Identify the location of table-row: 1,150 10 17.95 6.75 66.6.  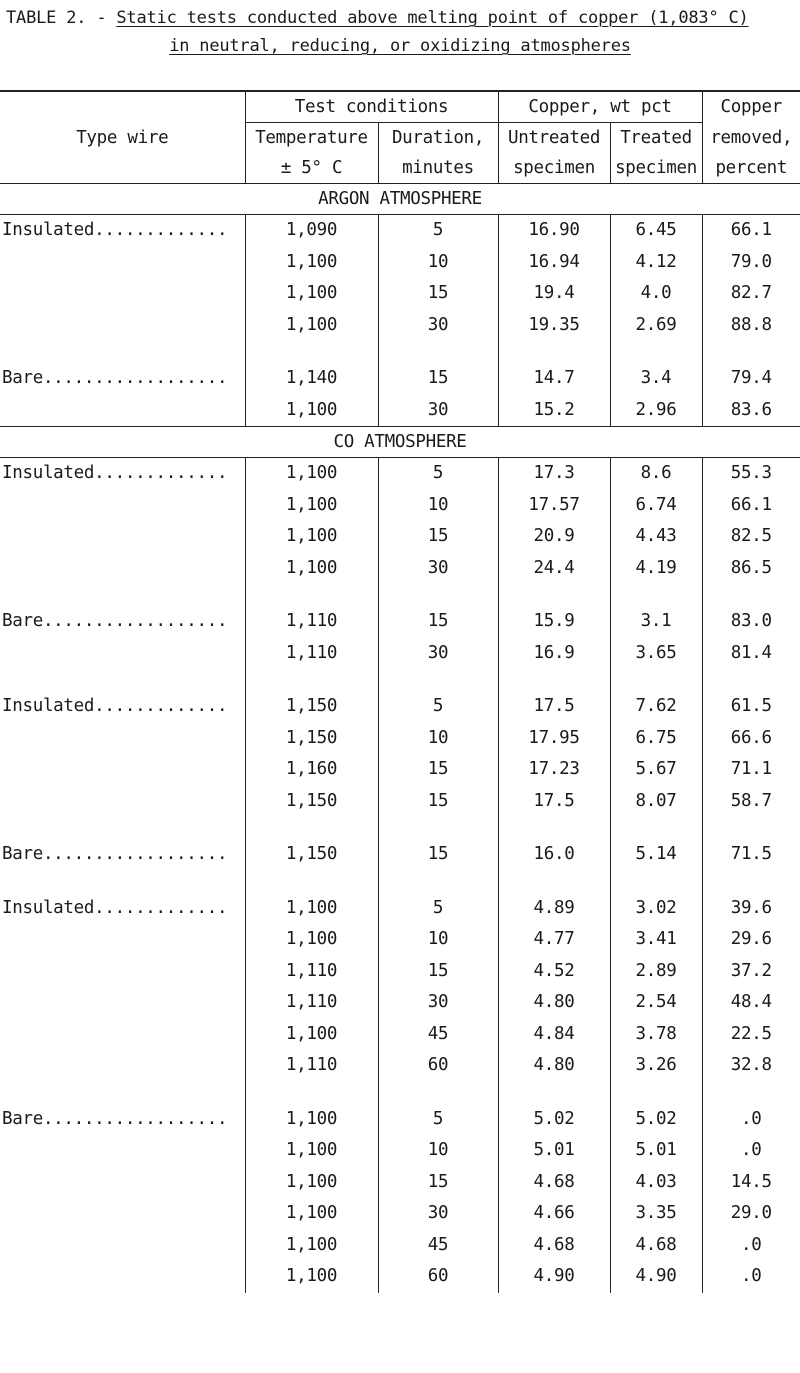
(400, 738).